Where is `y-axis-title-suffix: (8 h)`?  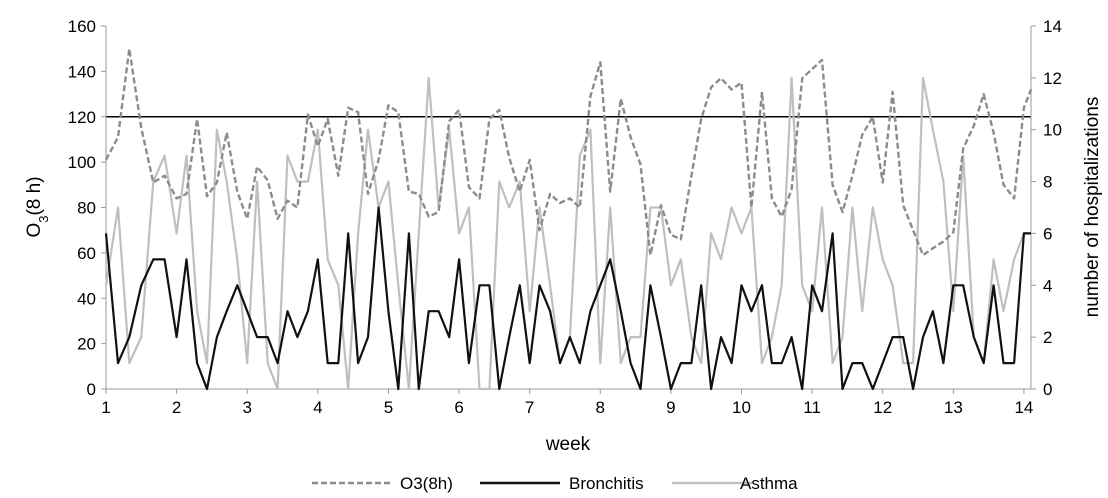
y-axis-title-suffix: (8 h) is located at coordinates (34, 195).